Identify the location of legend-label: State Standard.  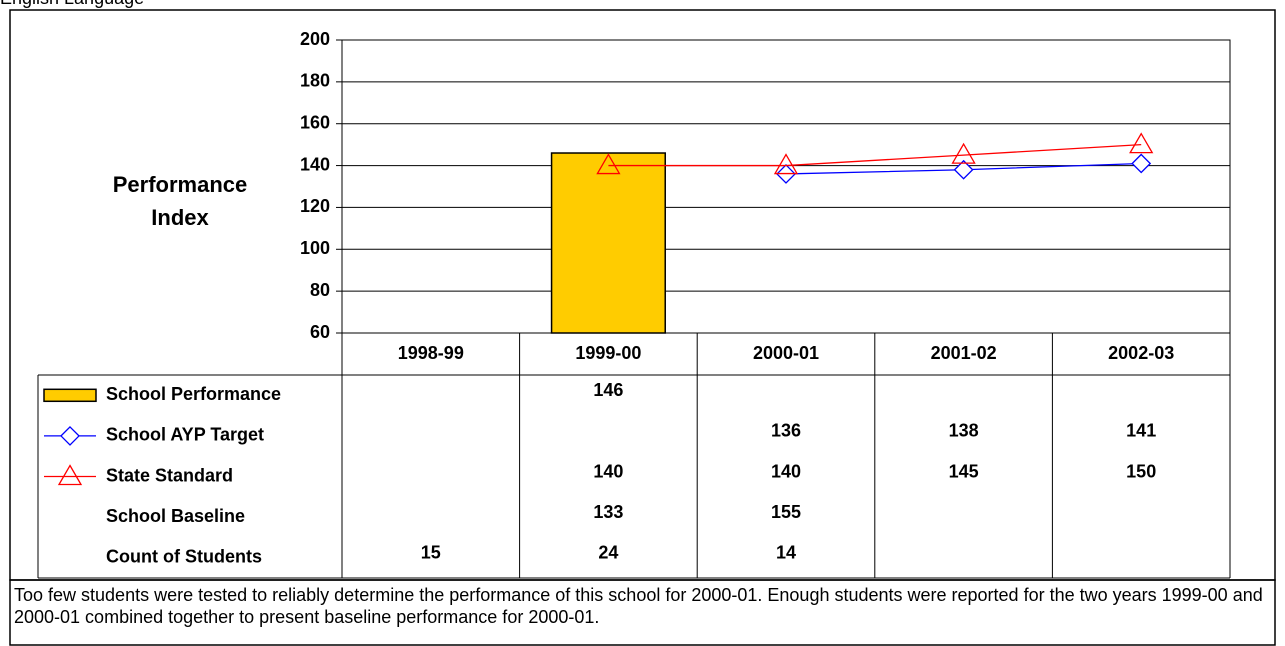
(169, 475).